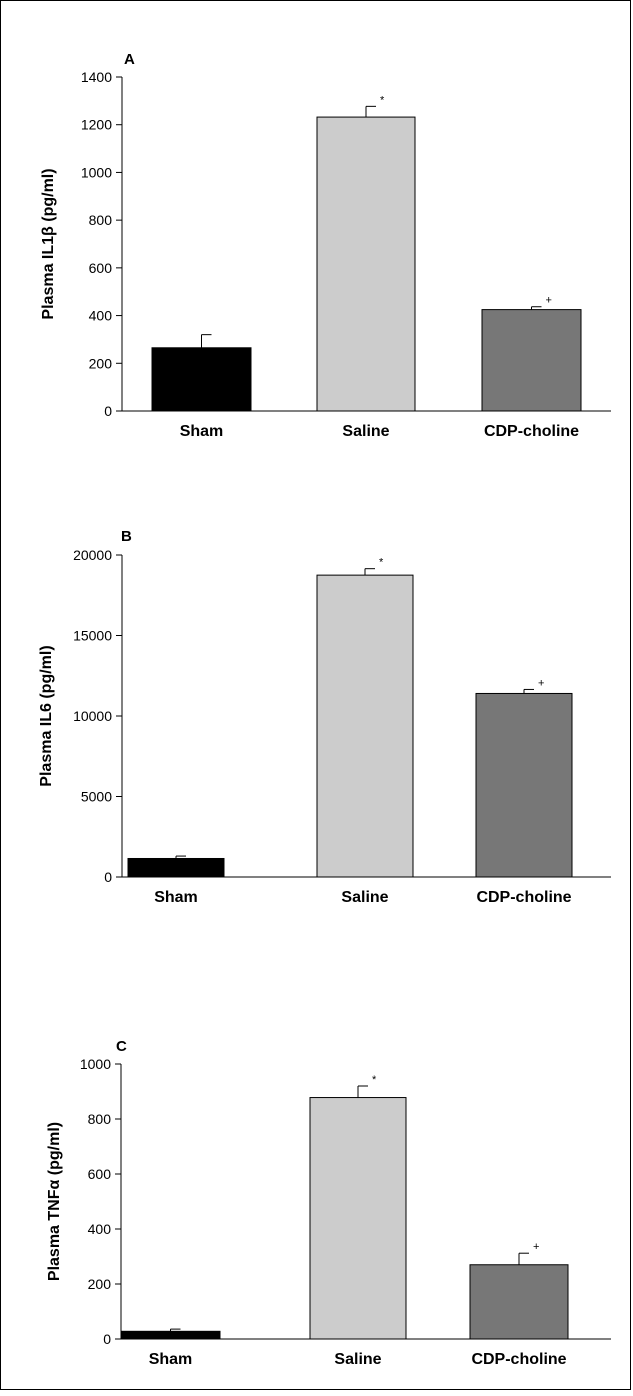  I want to click on y-axis-label: Plasma IL6 (pg/ml), so click(46, 715).